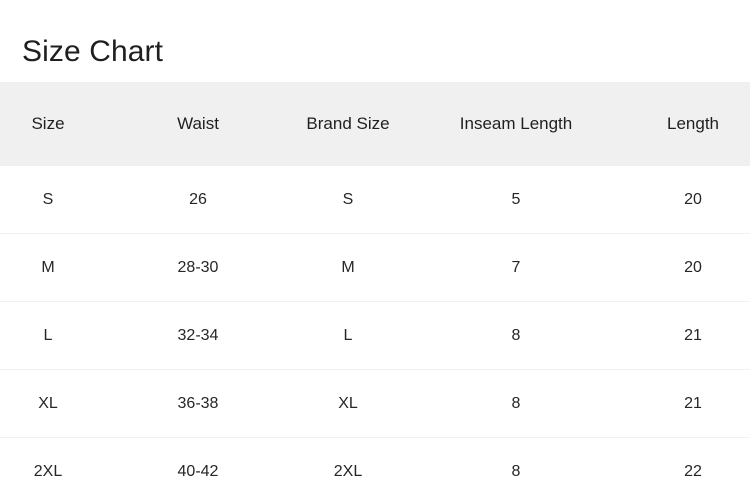  Describe the element at coordinates (348, 335) in the screenshot. I see `cell-brand-size: L` at that location.